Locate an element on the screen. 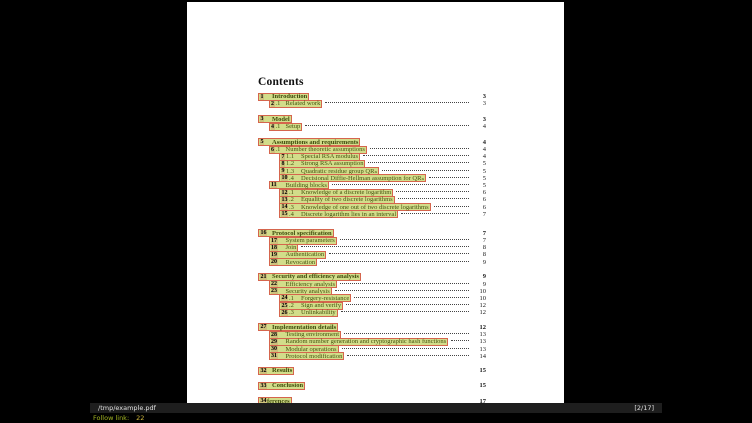 The height and width of the screenshot is (423, 752). toc-link: 26.3 Unlinkability is located at coordinates (308, 312).